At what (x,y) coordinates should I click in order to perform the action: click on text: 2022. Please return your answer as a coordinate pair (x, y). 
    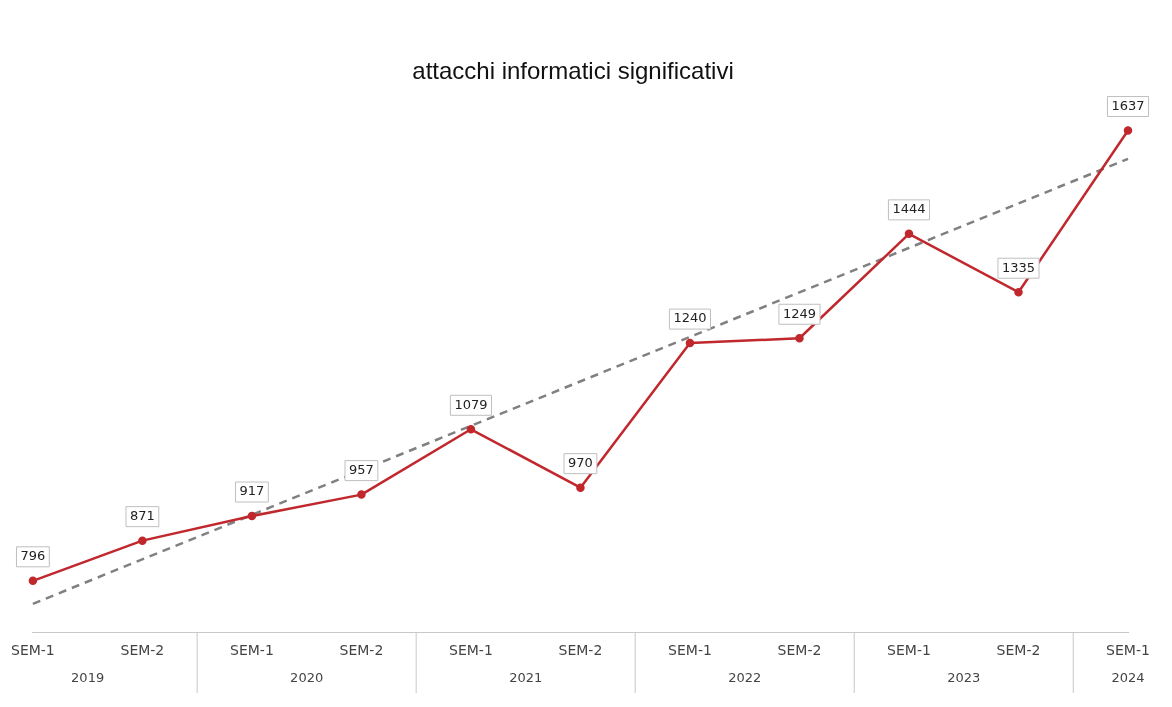
    Looking at the image, I should click on (745, 678).